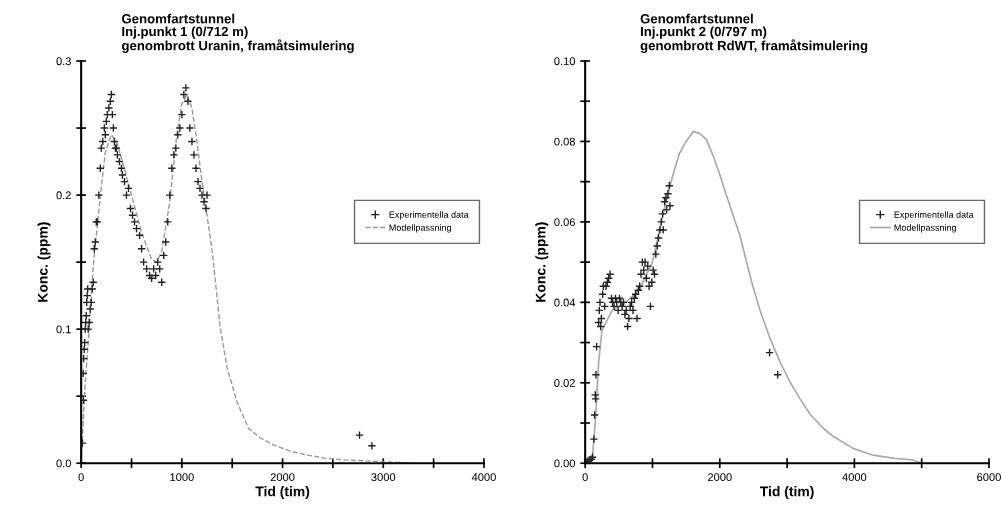 The width and height of the screenshot is (1002, 517). Describe the element at coordinates (564, 383) in the screenshot. I see `y-tick-label: 0.02` at that location.